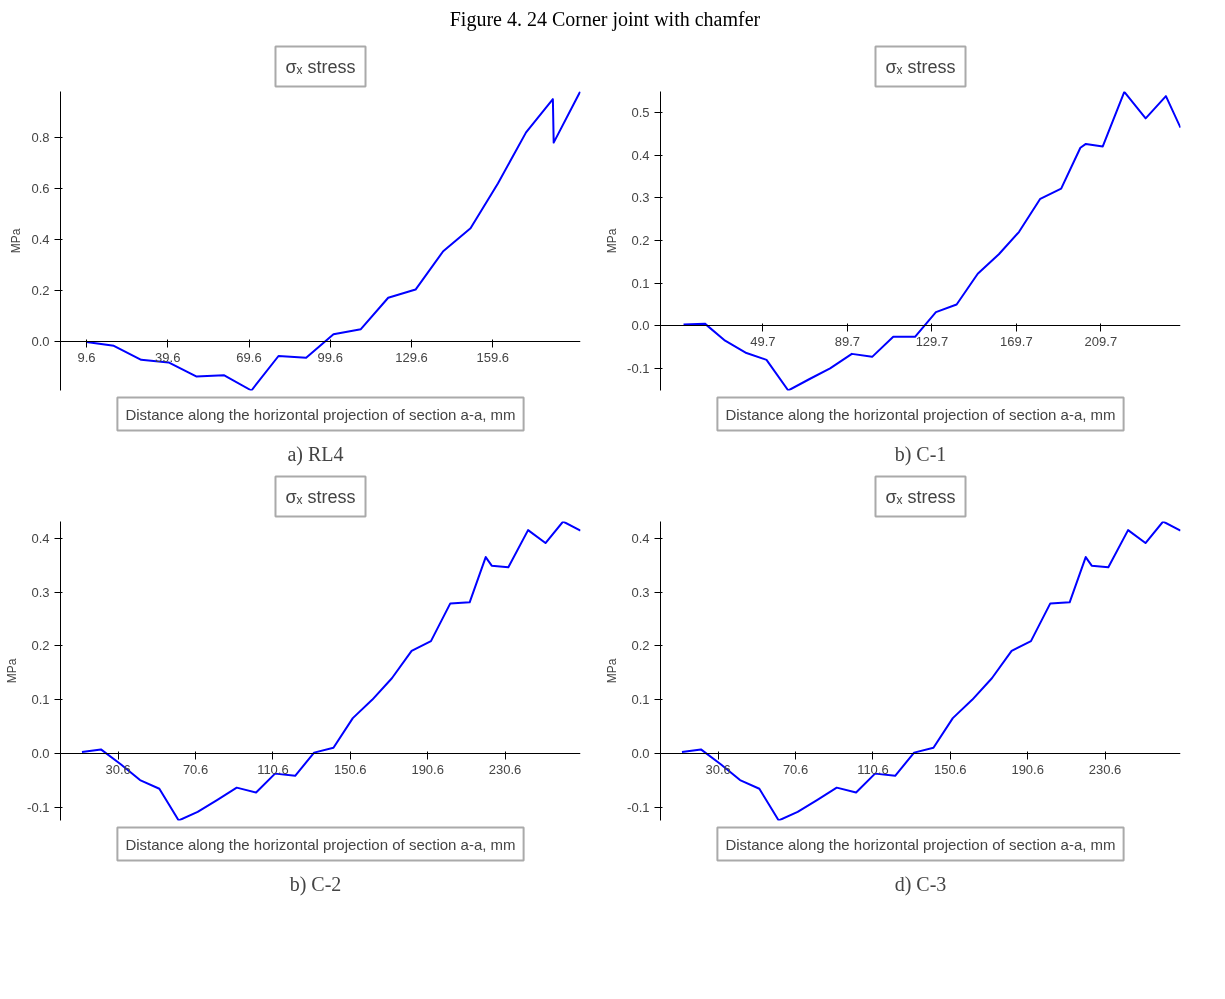  Describe the element at coordinates (168, 357) in the screenshot. I see `x-tick-label: 39.6` at that location.